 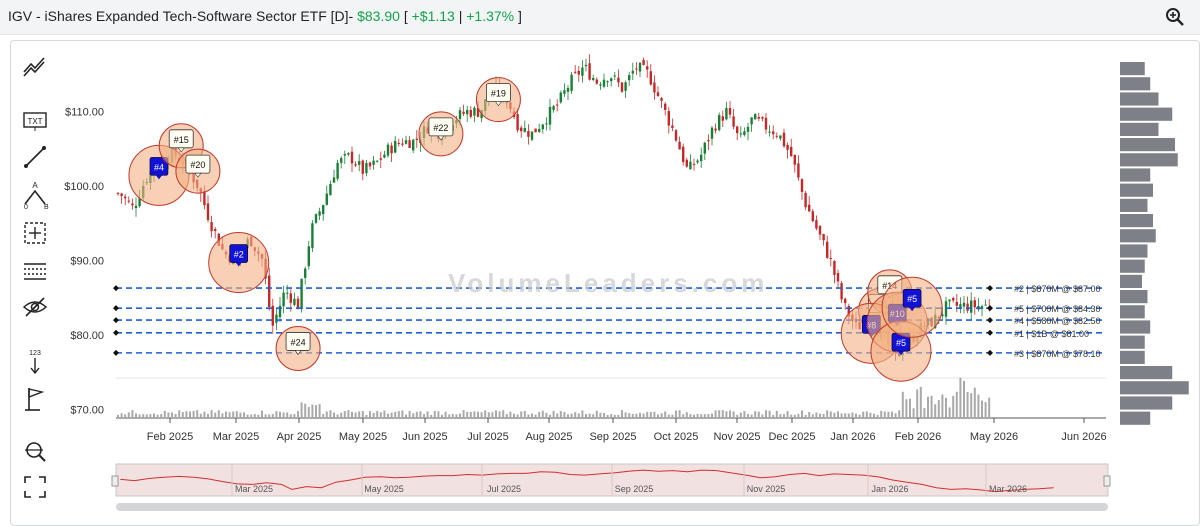 What do you see at coordinates (490, 16) in the screenshot?
I see `price-change-pct: +1.37%` at bounding box center [490, 16].